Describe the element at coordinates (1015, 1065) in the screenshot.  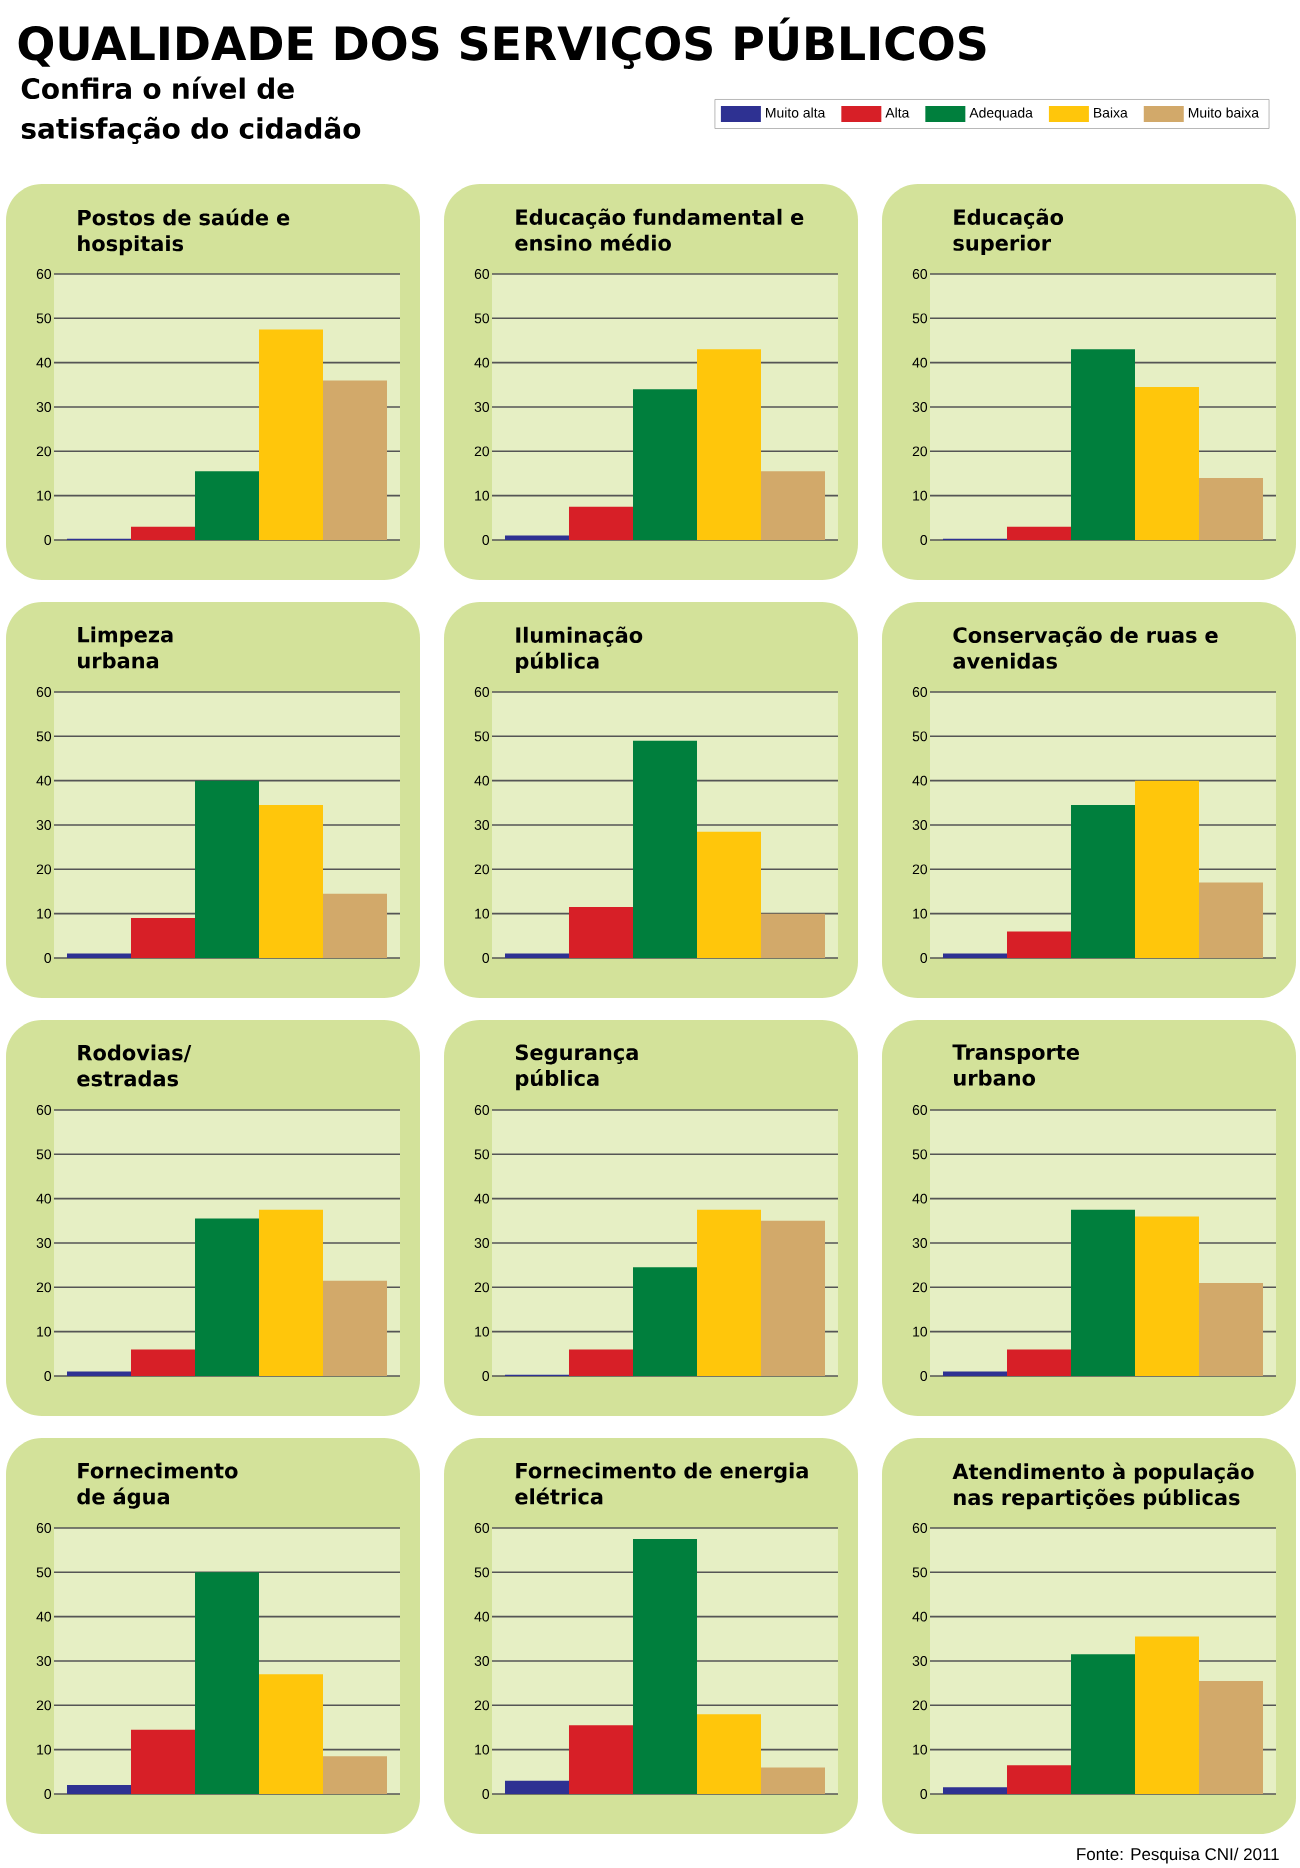
I see `chart-title: Transporte urbano` at that location.